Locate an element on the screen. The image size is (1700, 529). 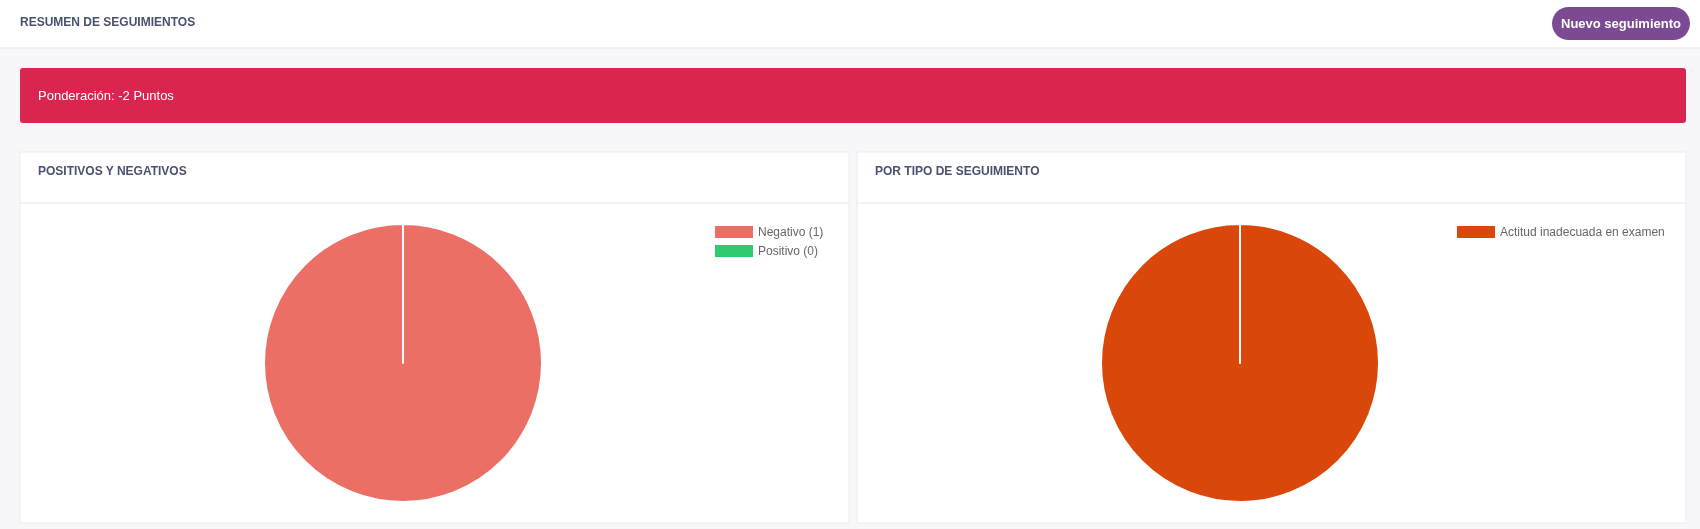
legend-label: Negativo (1) is located at coordinates (791, 232).